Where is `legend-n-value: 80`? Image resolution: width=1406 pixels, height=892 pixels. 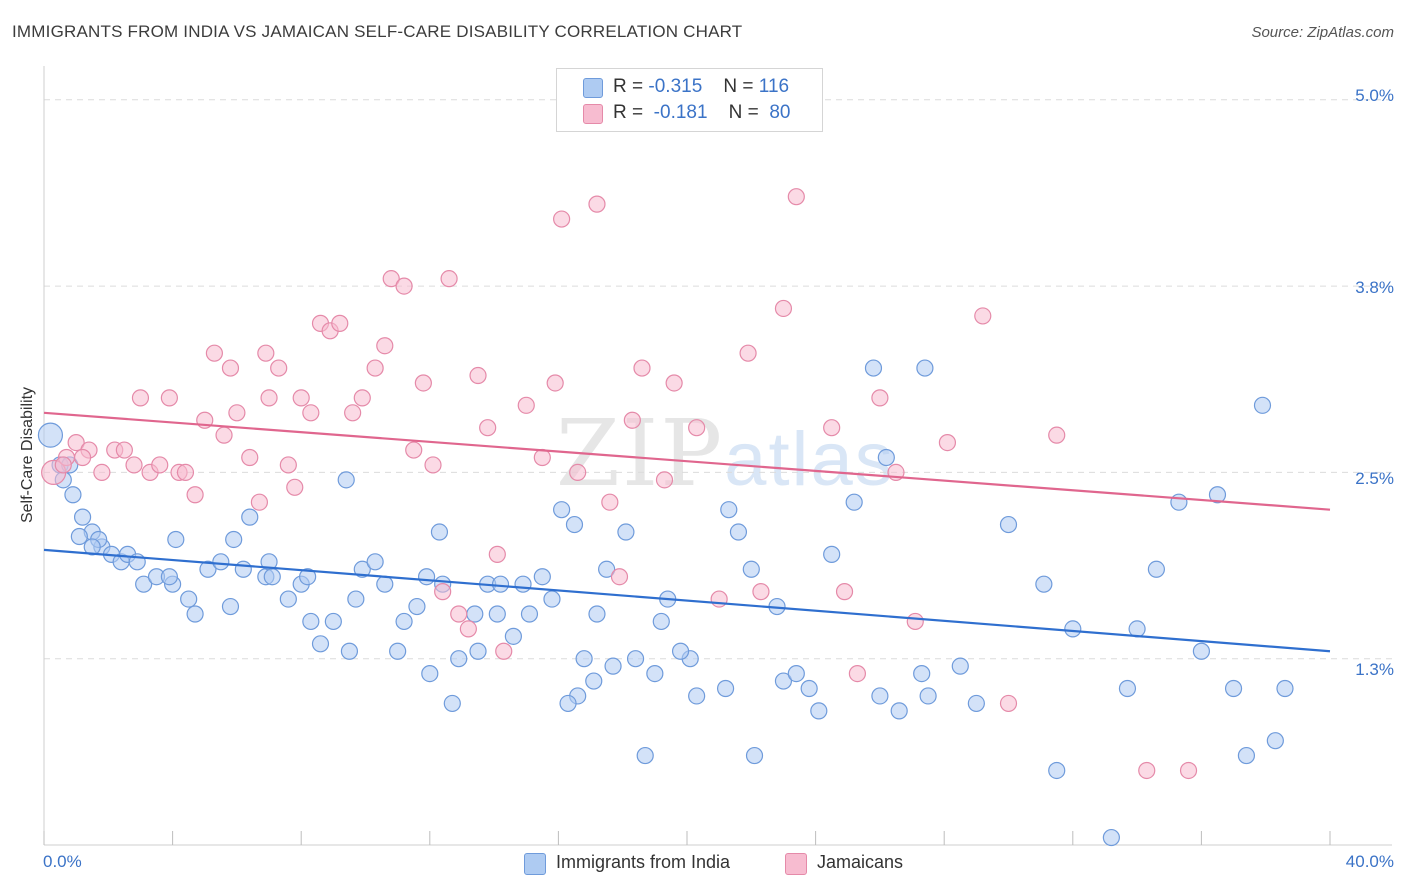 legend-n-value: 80 is located at coordinates (780, 112).